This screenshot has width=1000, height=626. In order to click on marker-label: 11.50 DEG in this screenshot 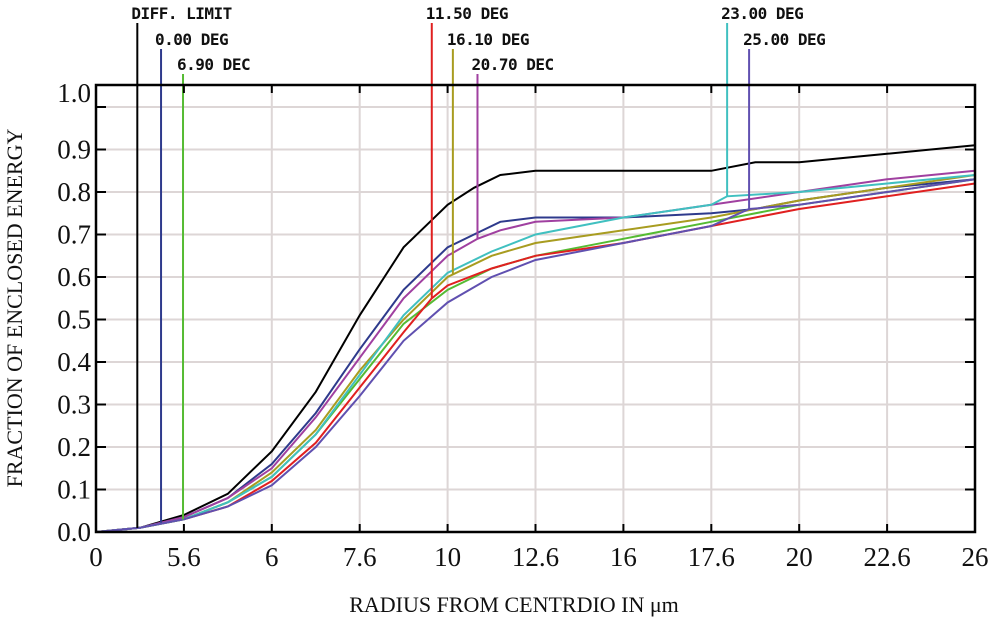, I will do `click(467, 13)`.